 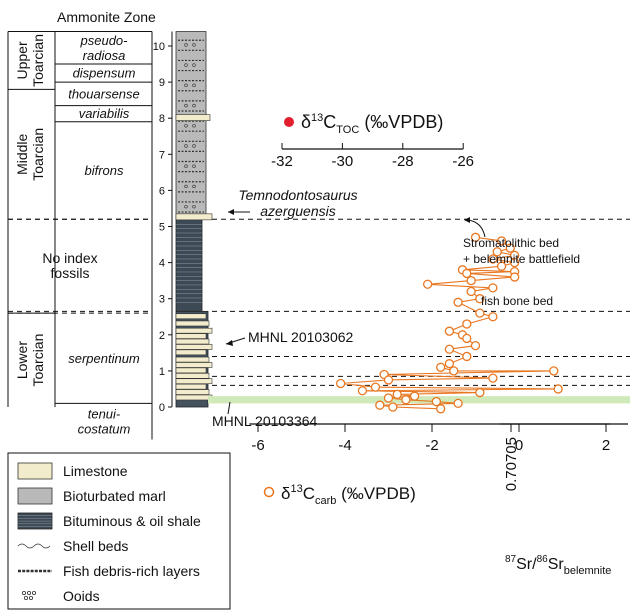 What do you see at coordinates (558, 565) in the screenshot?
I see `sr-axis-title: 87Sr/86Srbelemnite` at bounding box center [558, 565].